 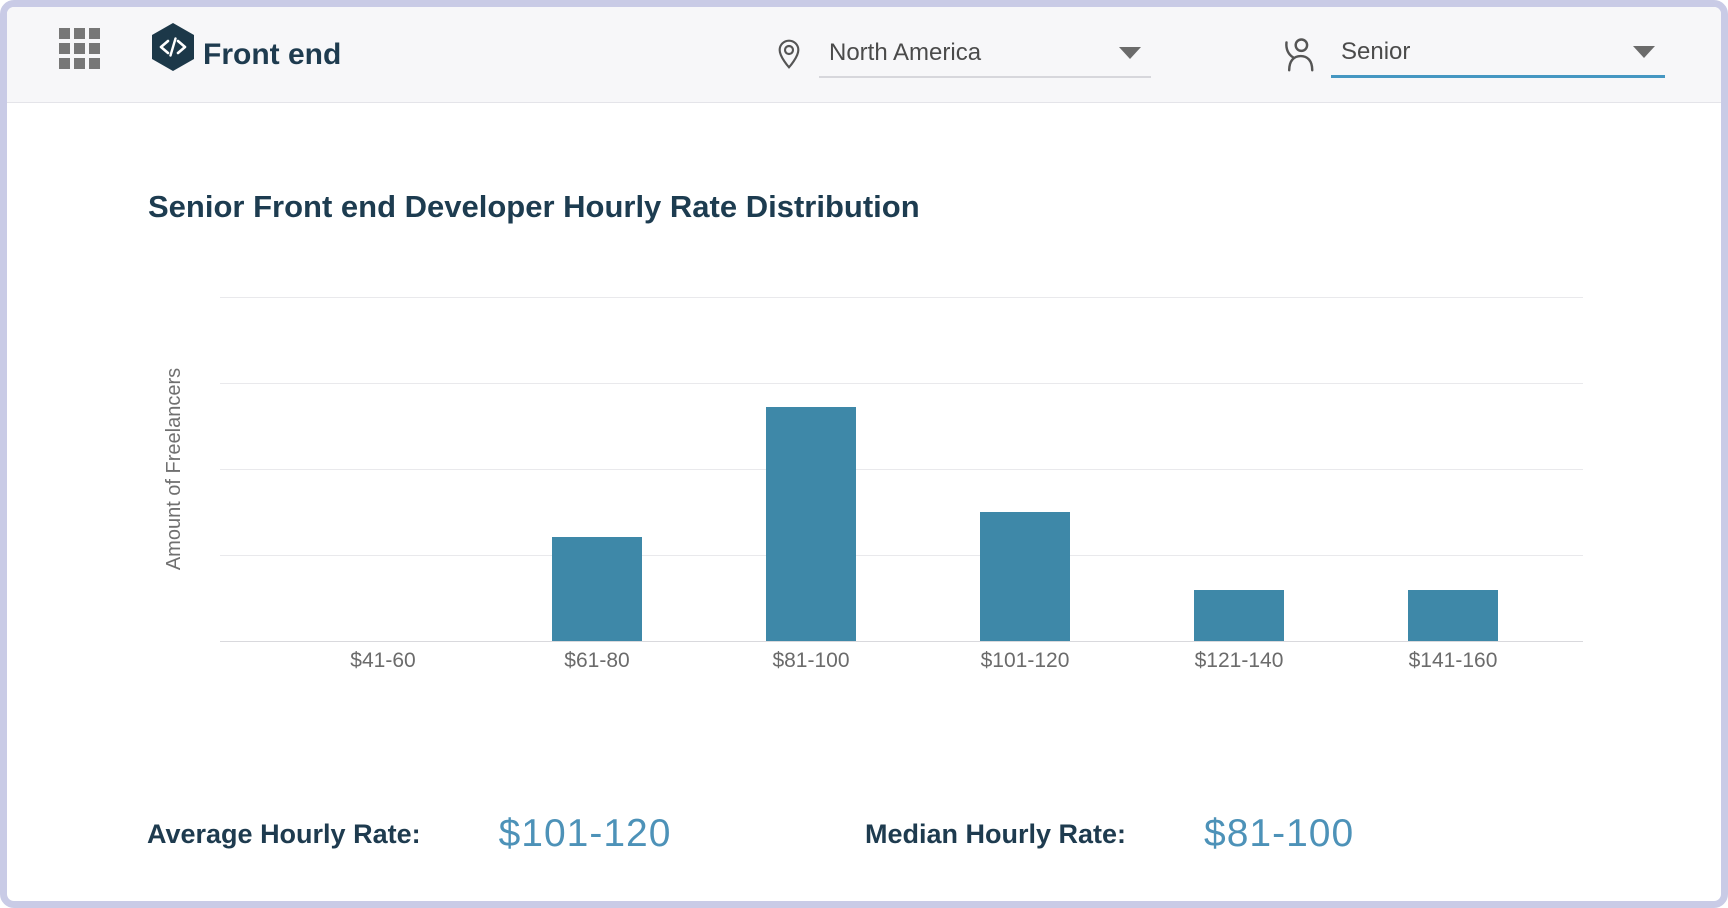 I want to click on median-rate-stat: Median Hourly Rate: $81-100, so click(x=1109, y=834).